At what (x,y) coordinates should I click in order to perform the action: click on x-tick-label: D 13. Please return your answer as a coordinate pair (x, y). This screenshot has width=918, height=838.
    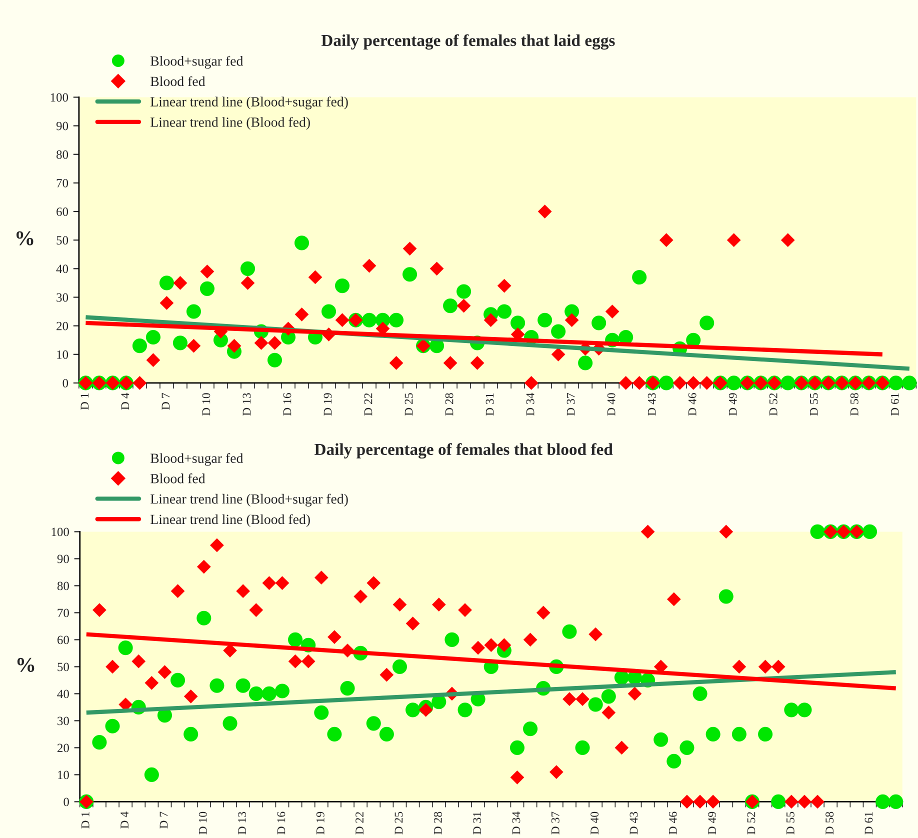
    Looking at the image, I should click on (246, 404).